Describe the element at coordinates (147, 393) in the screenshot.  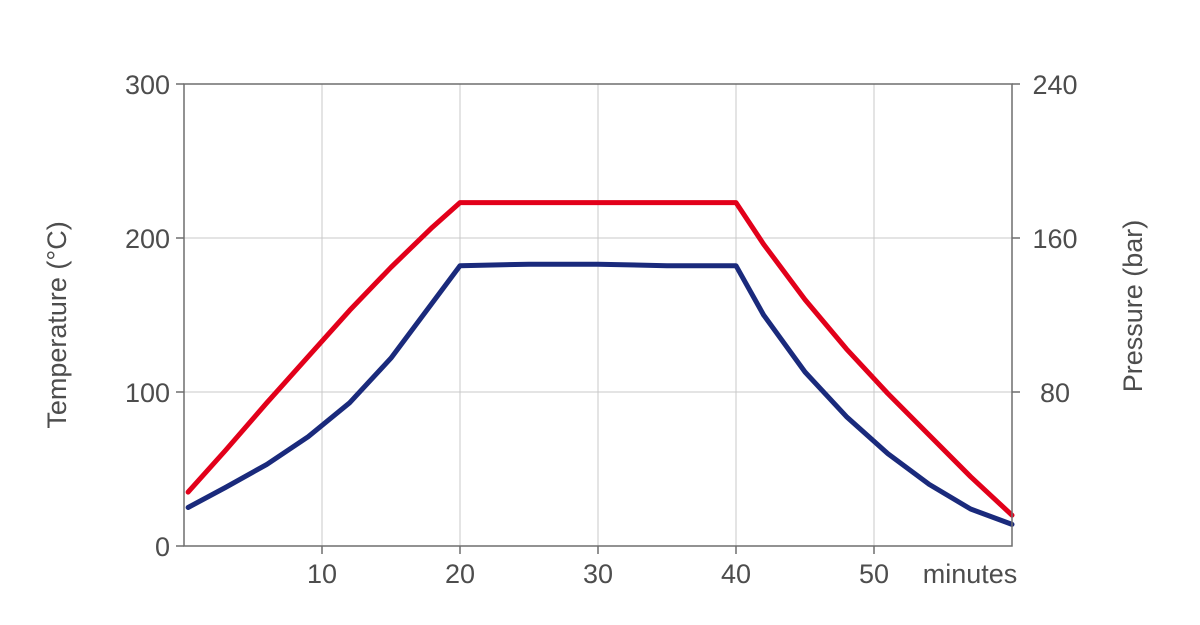
I see `left-tick-label-1: 100` at that location.